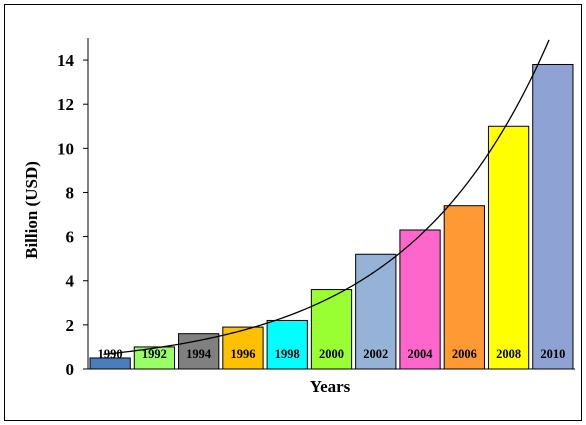  I want to click on y-tick-label: 2, so click(70, 325).